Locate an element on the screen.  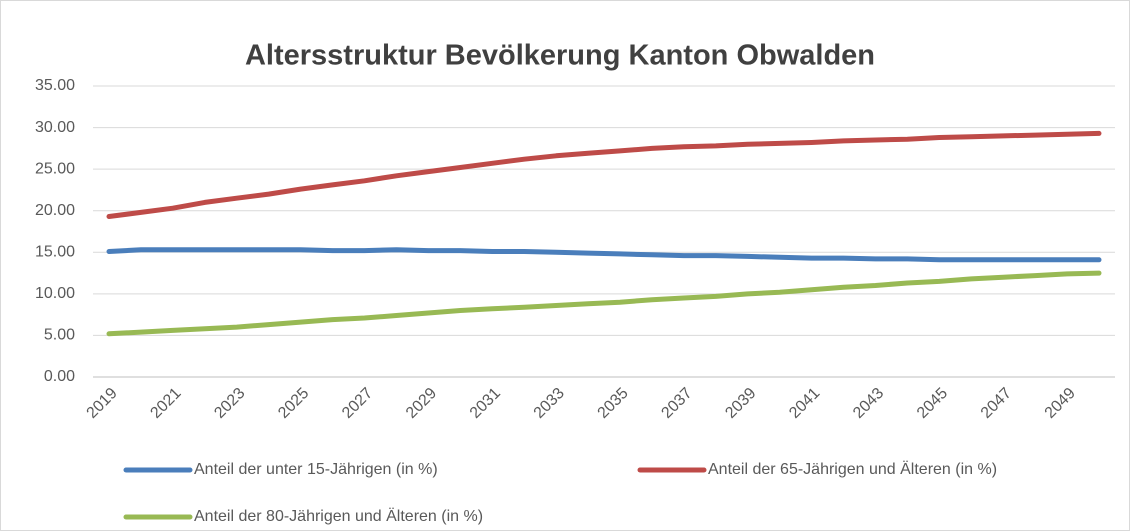
y-tick-label: 0.00 is located at coordinates (59, 376).